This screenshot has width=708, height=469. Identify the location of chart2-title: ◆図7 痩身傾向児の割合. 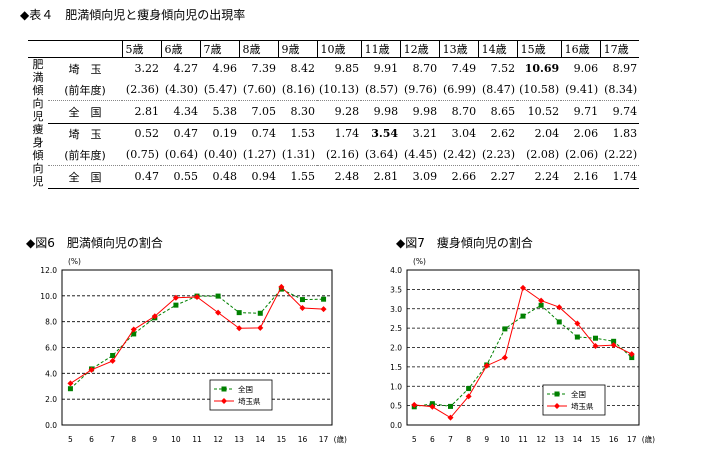
(464, 243).